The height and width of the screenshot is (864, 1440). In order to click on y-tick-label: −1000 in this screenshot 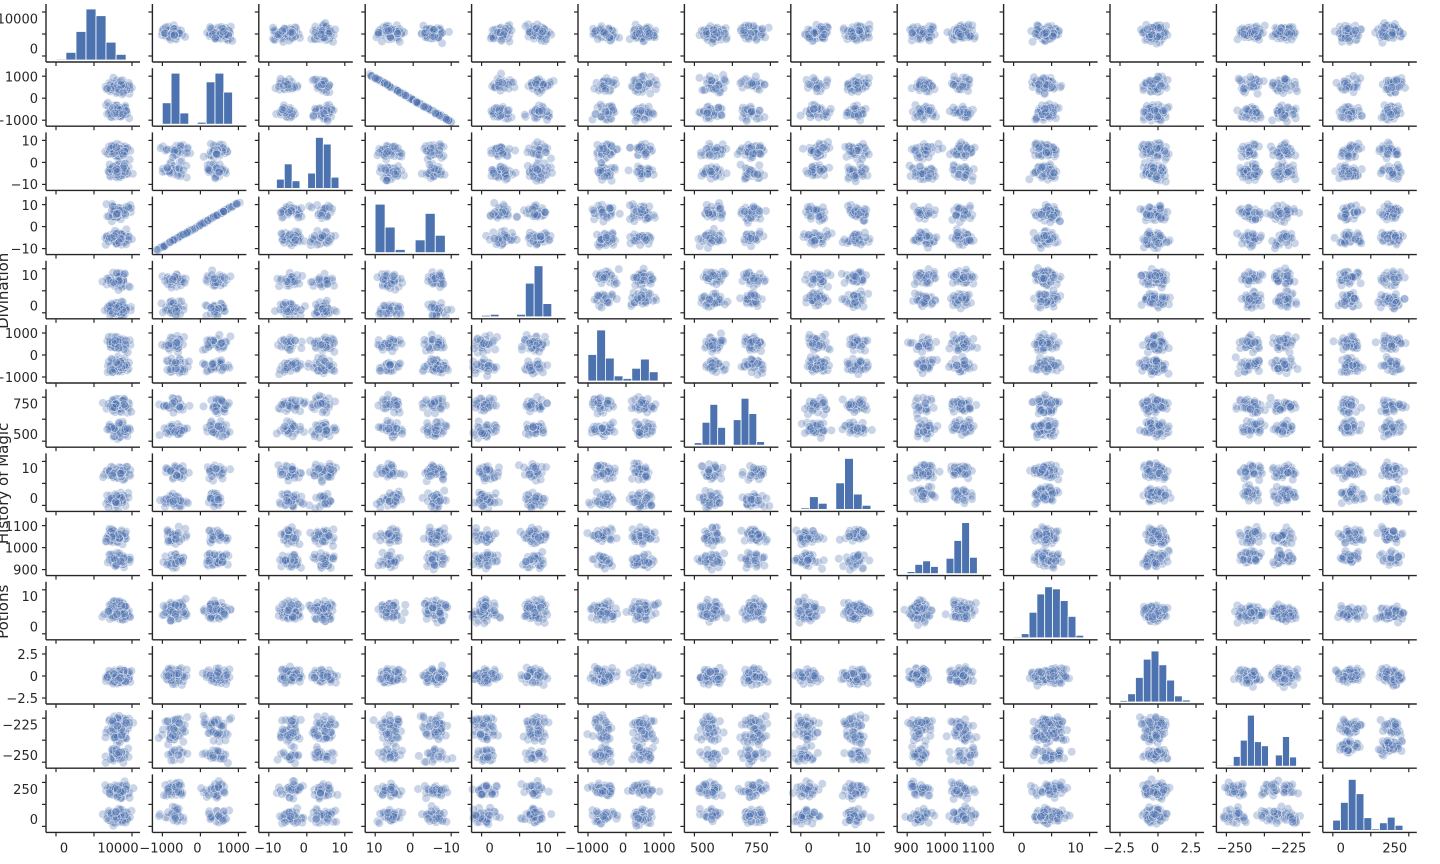, I will do `click(19, 121)`.